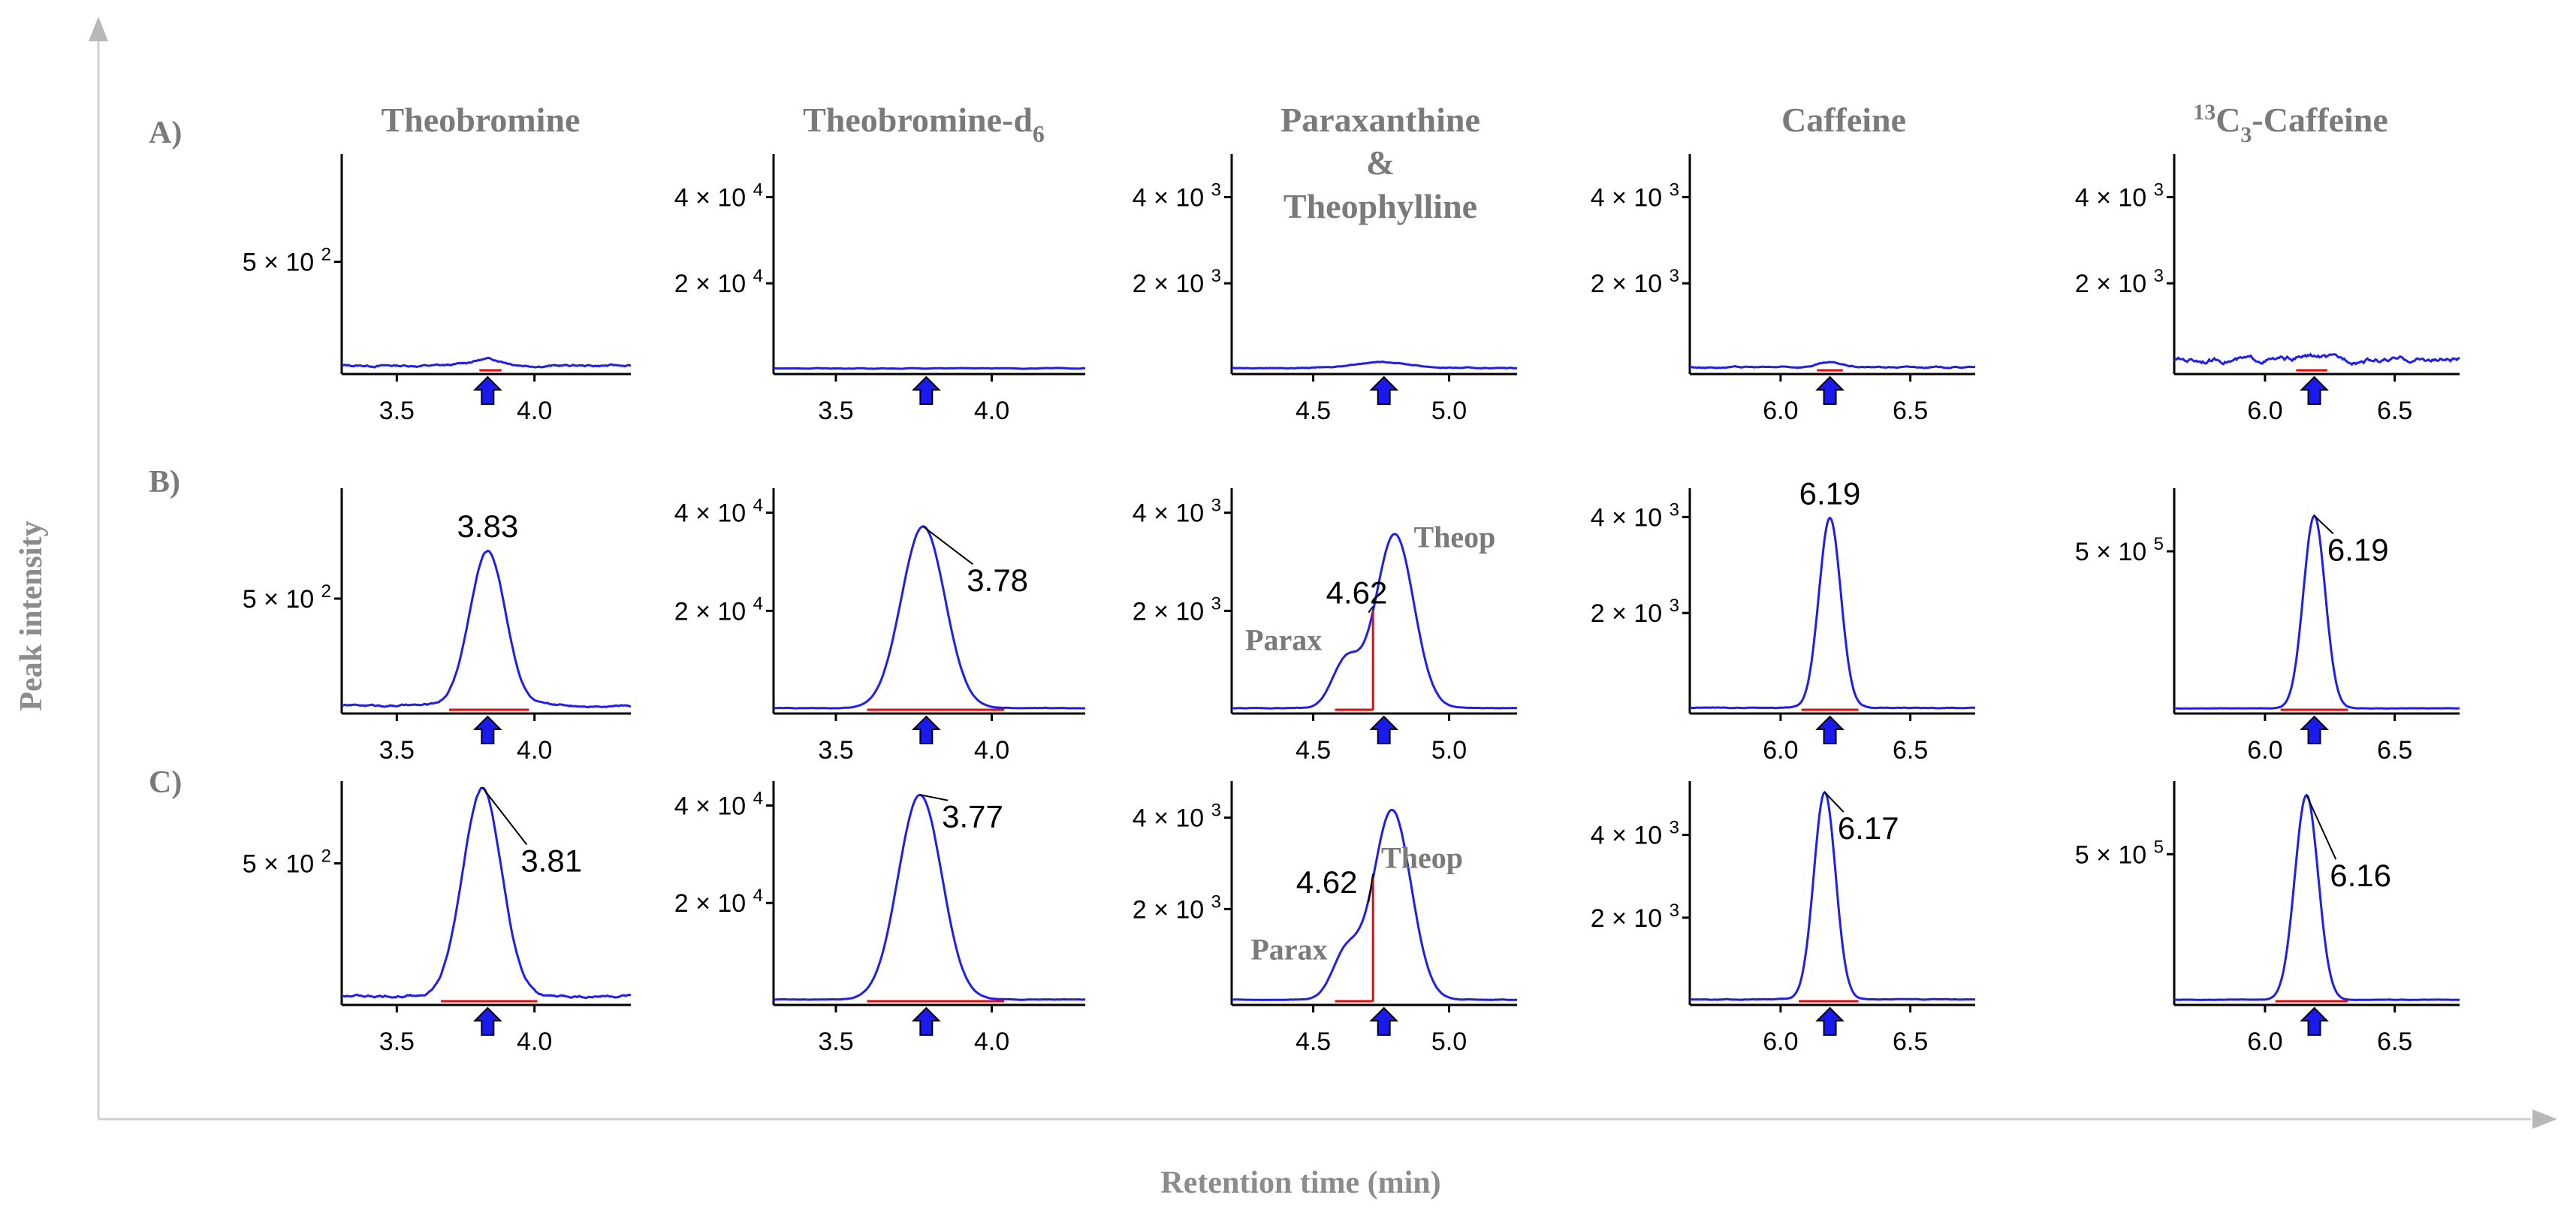 The height and width of the screenshot is (1216, 2576). Describe the element at coordinates (1380, 163) in the screenshot. I see `column-title-ampersand: &` at that location.